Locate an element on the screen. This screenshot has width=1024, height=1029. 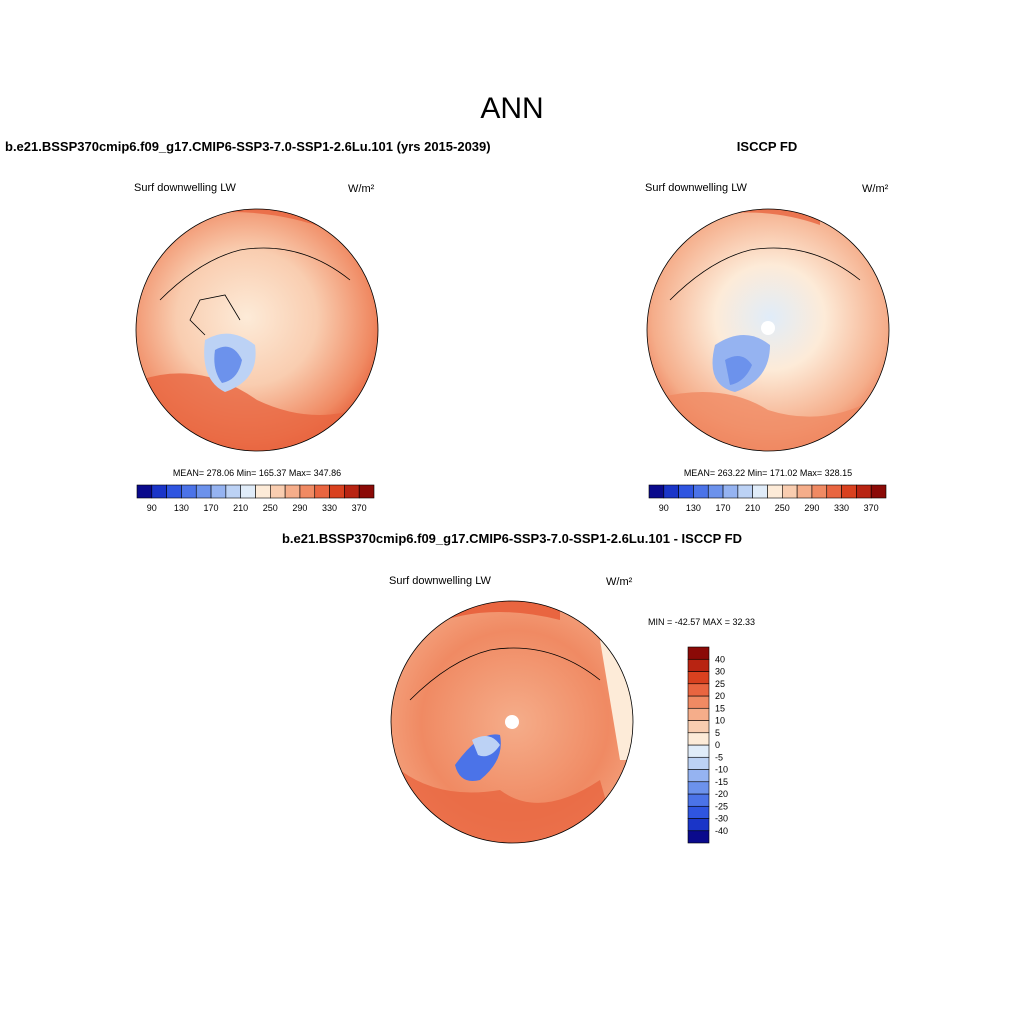
colorbar-label: 40 is located at coordinates (720, 659).